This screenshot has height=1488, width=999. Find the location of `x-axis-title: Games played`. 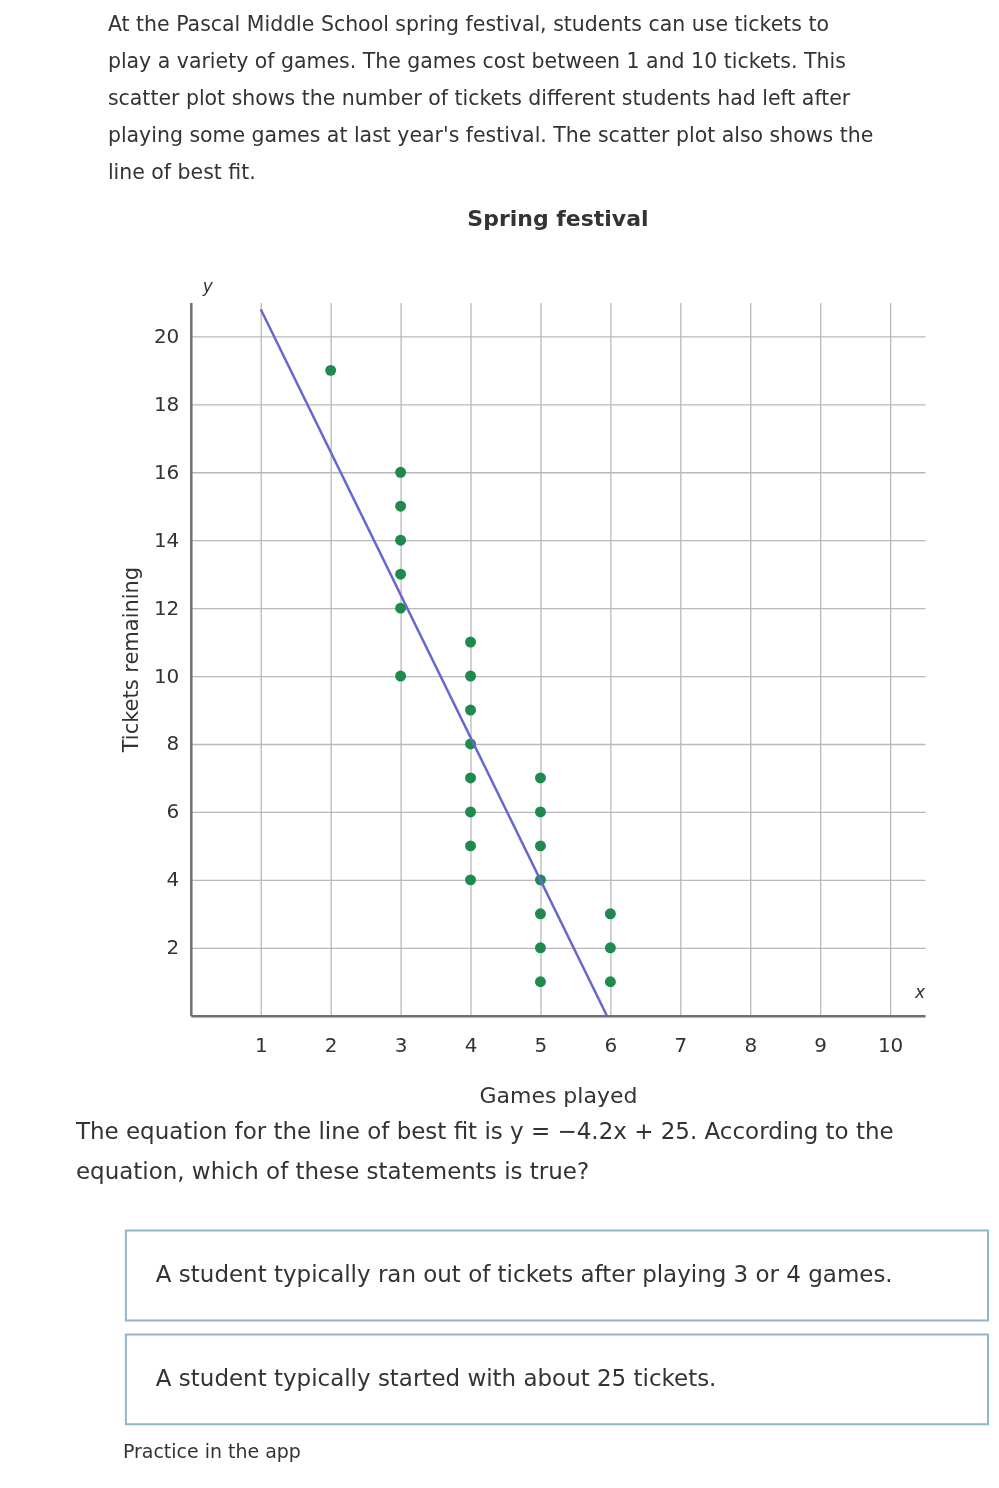

x-axis-title: Games played is located at coordinates (558, 1096).